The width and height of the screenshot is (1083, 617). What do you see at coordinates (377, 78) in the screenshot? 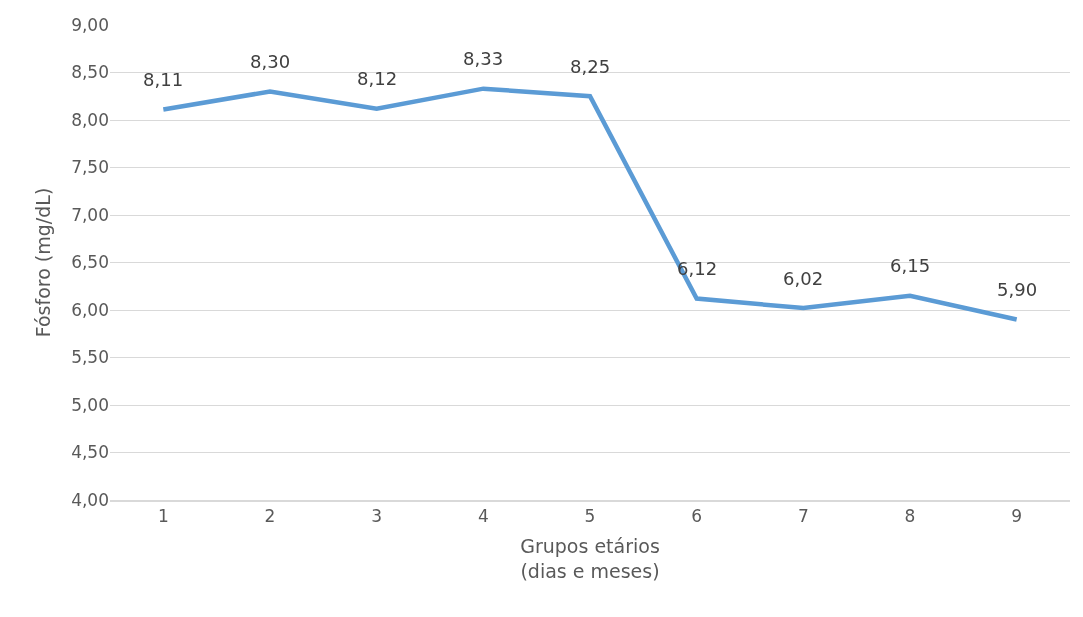
I see `data-label: 8,12` at bounding box center [377, 78].